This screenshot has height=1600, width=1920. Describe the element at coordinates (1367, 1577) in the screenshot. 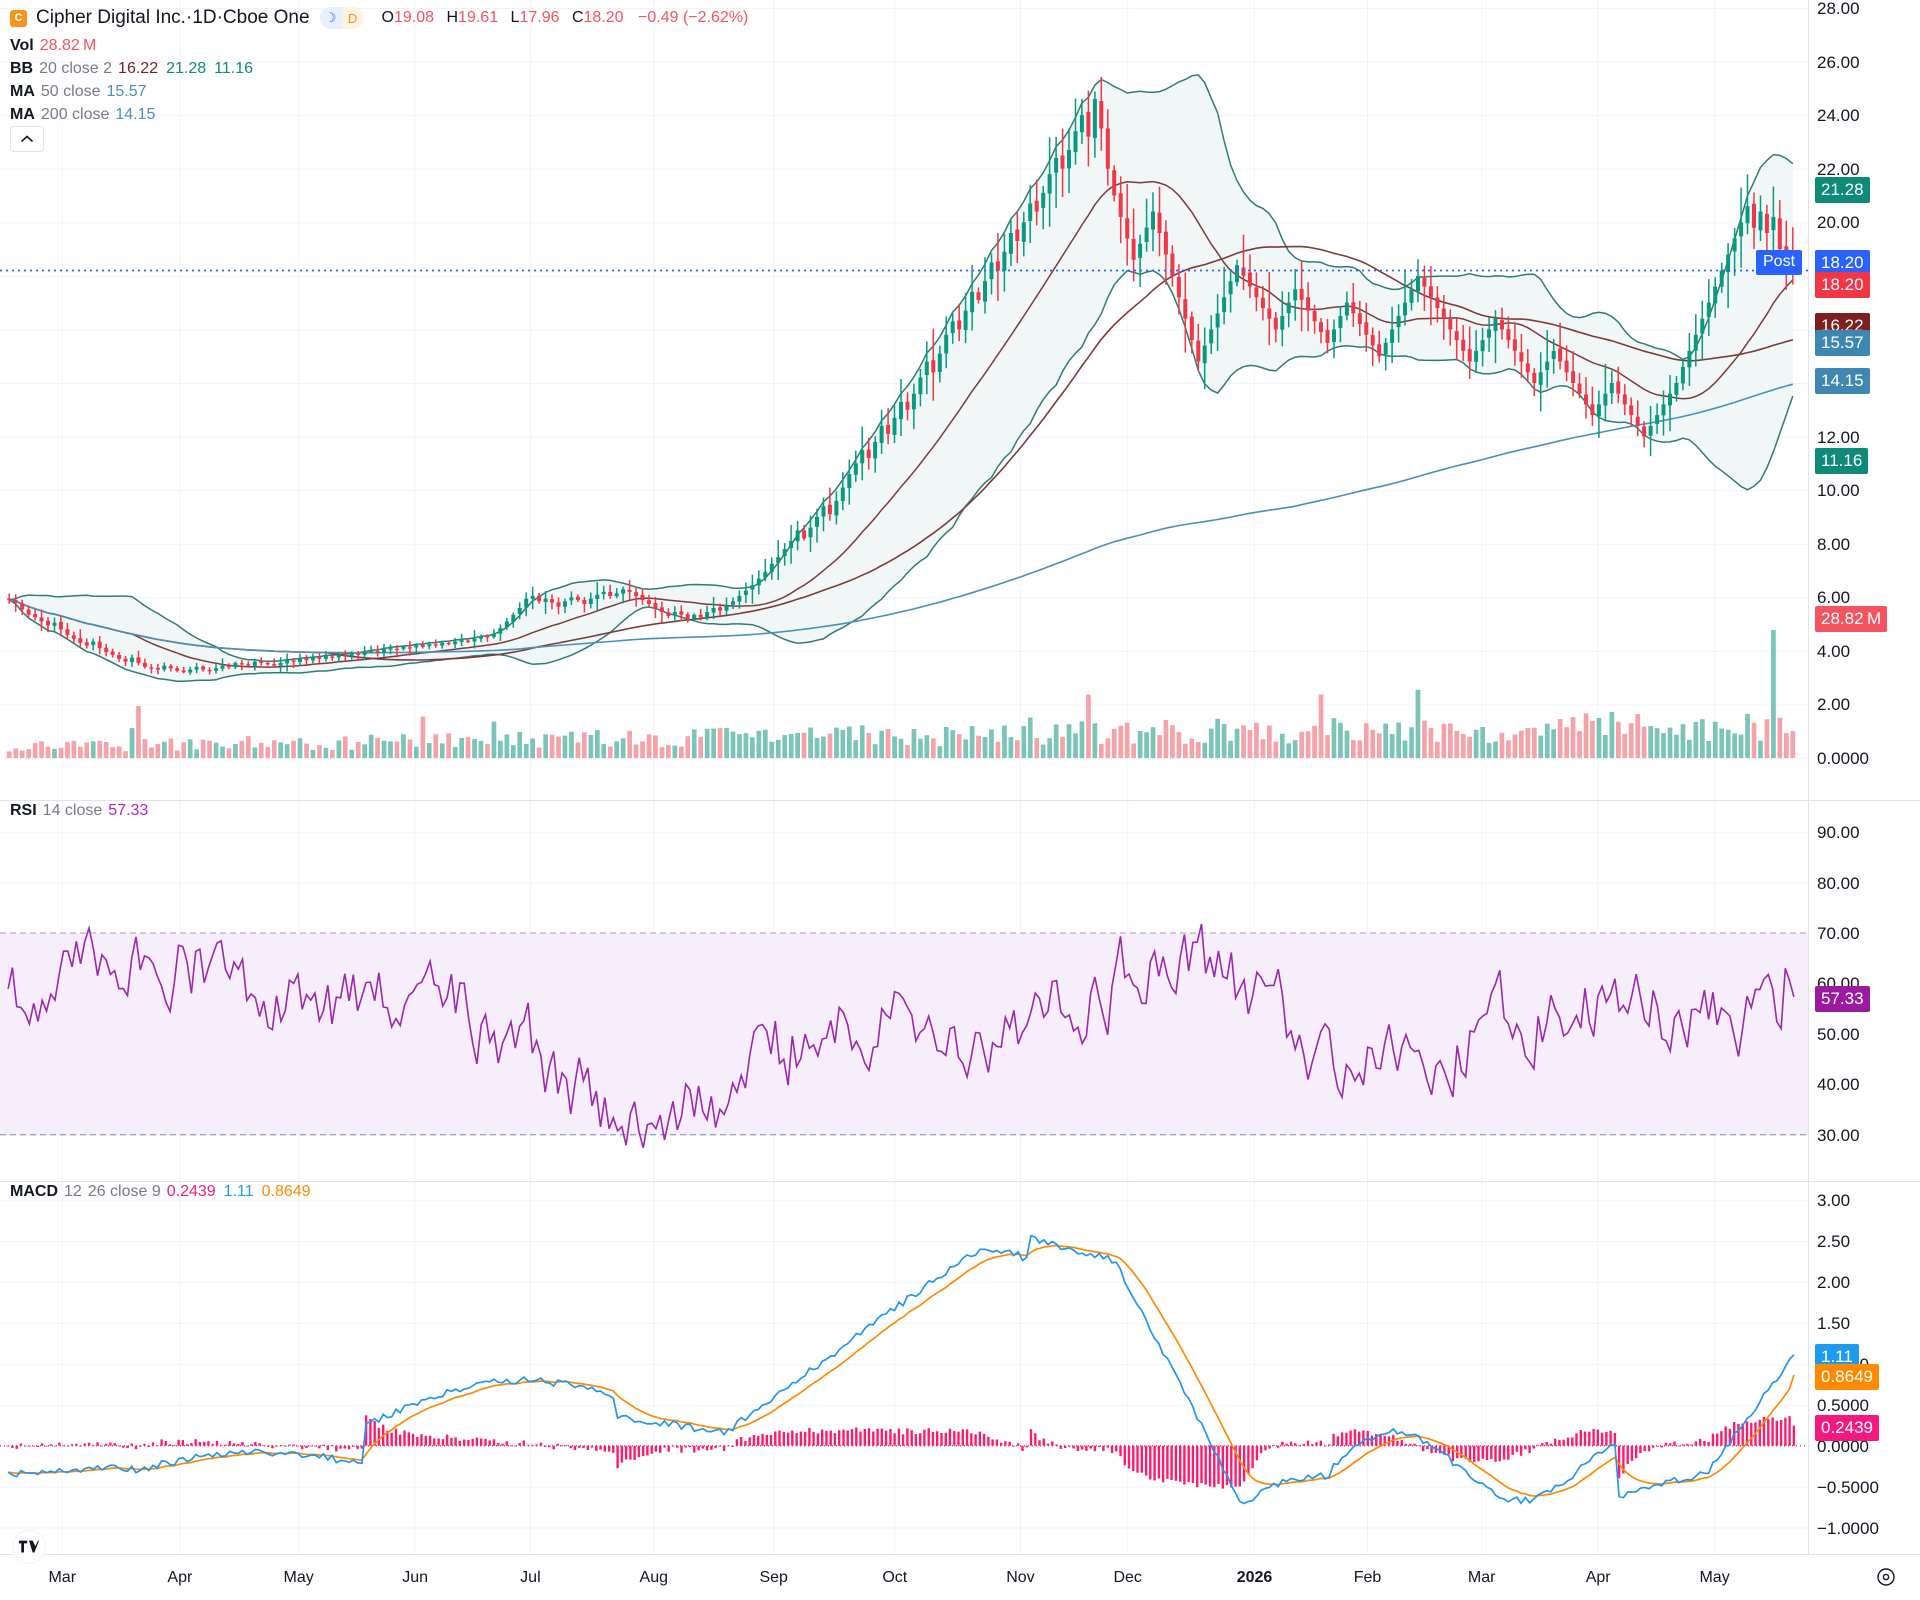

I see `time-tick: Feb` at that location.